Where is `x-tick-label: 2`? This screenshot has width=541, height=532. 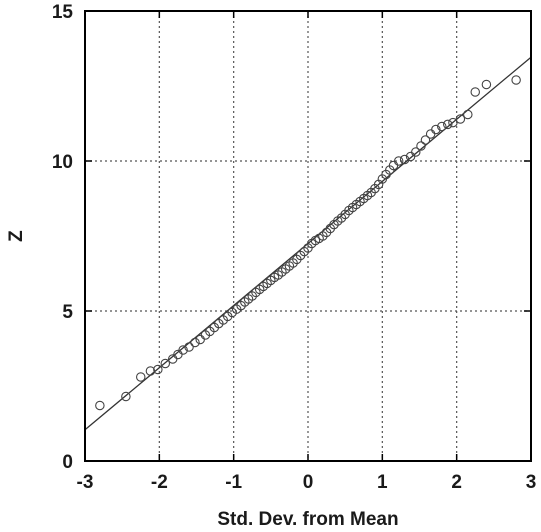
x-tick-label: 2 is located at coordinates (456, 482).